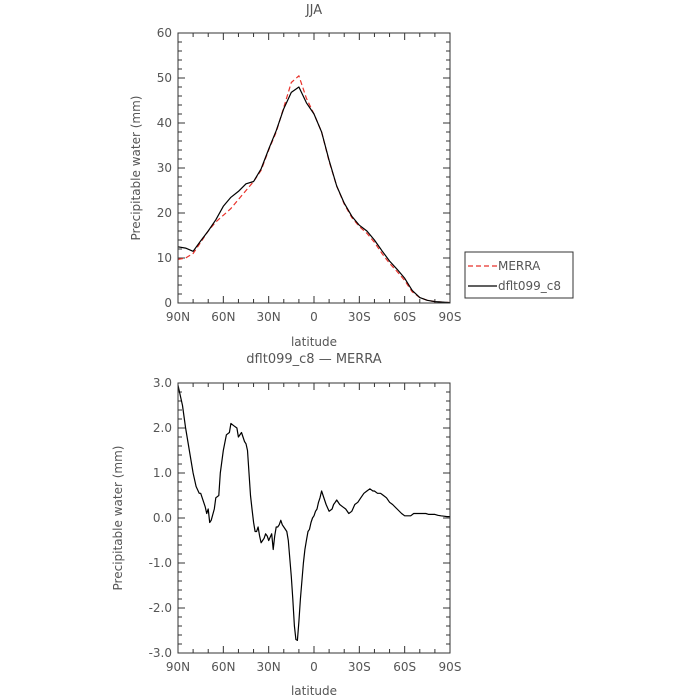  What do you see at coordinates (178, 667) in the screenshot?
I see `bottom-x-tick-label: 90N` at bounding box center [178, 667].